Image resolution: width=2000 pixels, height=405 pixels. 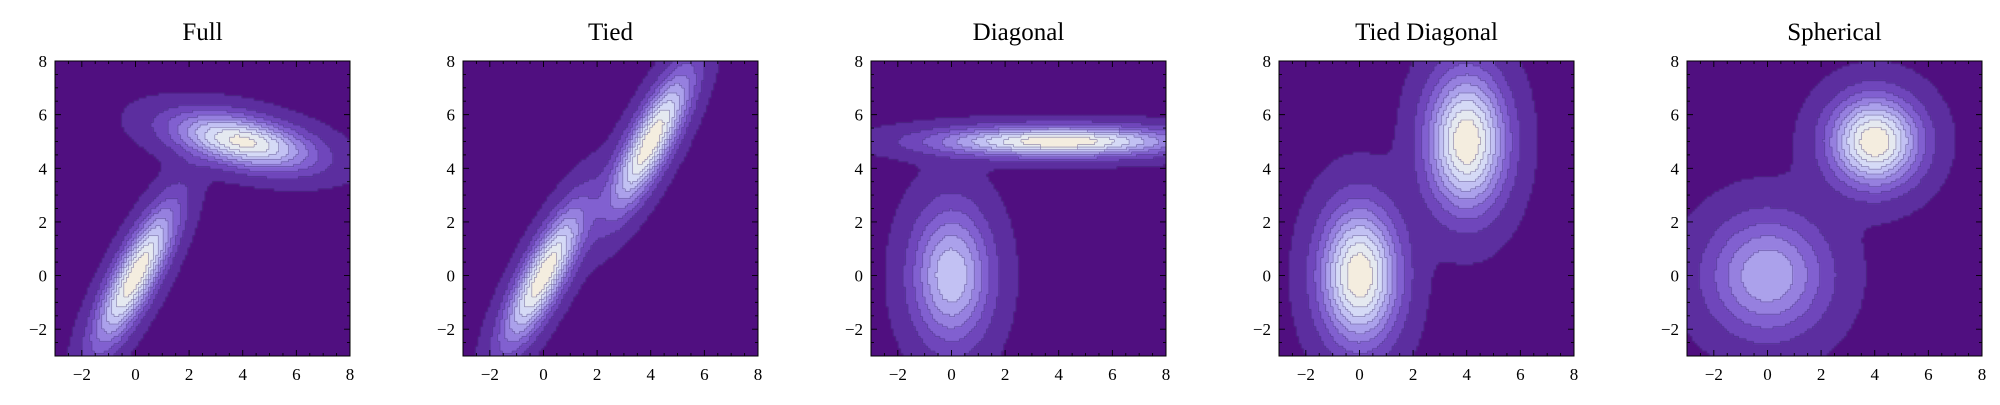 I want to click on subplot-title: Spherical, so click(x=1834, y=32).